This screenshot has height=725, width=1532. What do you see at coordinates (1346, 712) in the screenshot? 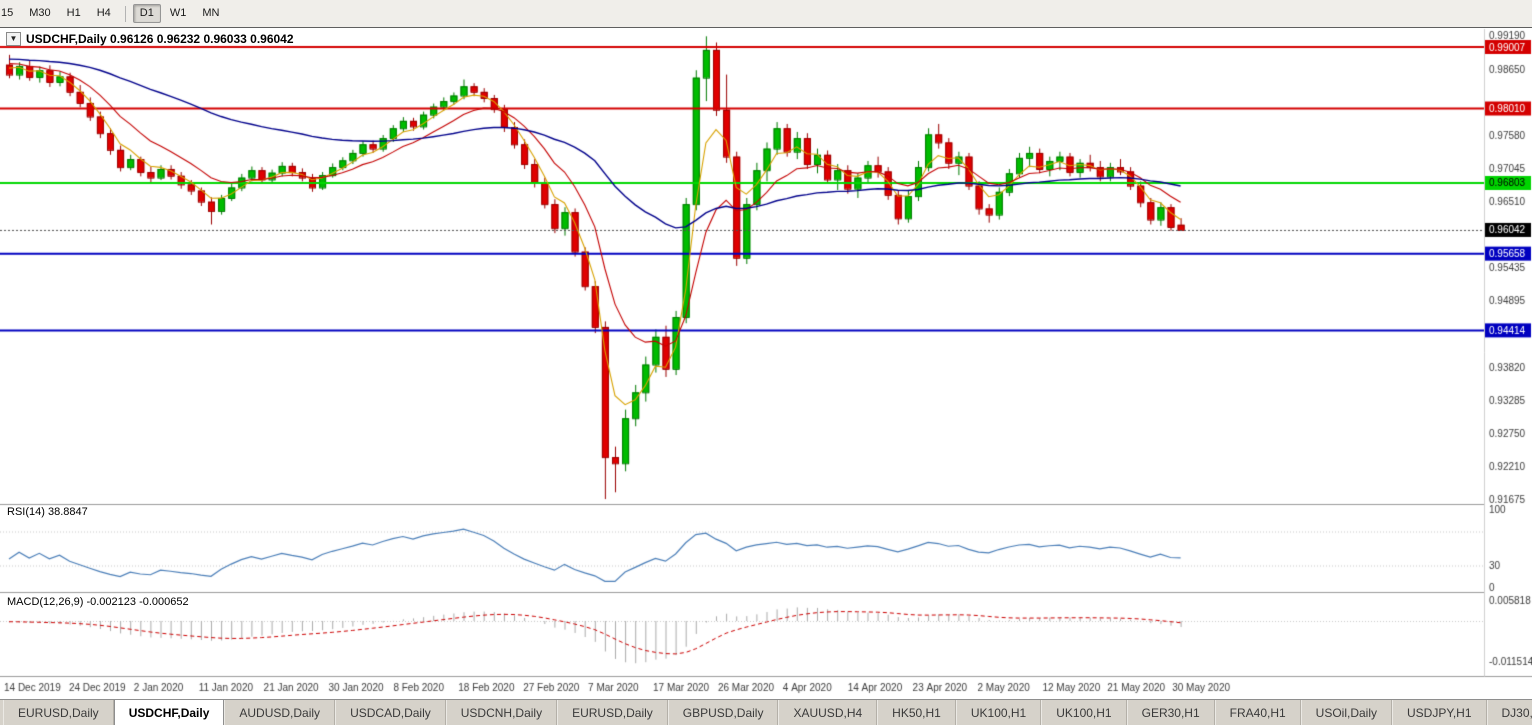
I see `chart-tab-usoil-daily: USOil,Daily` at bounding box center [1346, 712].